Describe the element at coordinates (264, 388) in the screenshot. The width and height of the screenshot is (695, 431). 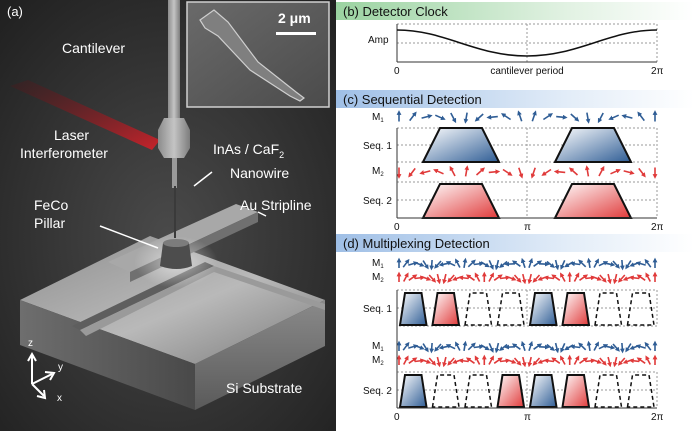
I see `label-substrate: Si Substrate` at that location.